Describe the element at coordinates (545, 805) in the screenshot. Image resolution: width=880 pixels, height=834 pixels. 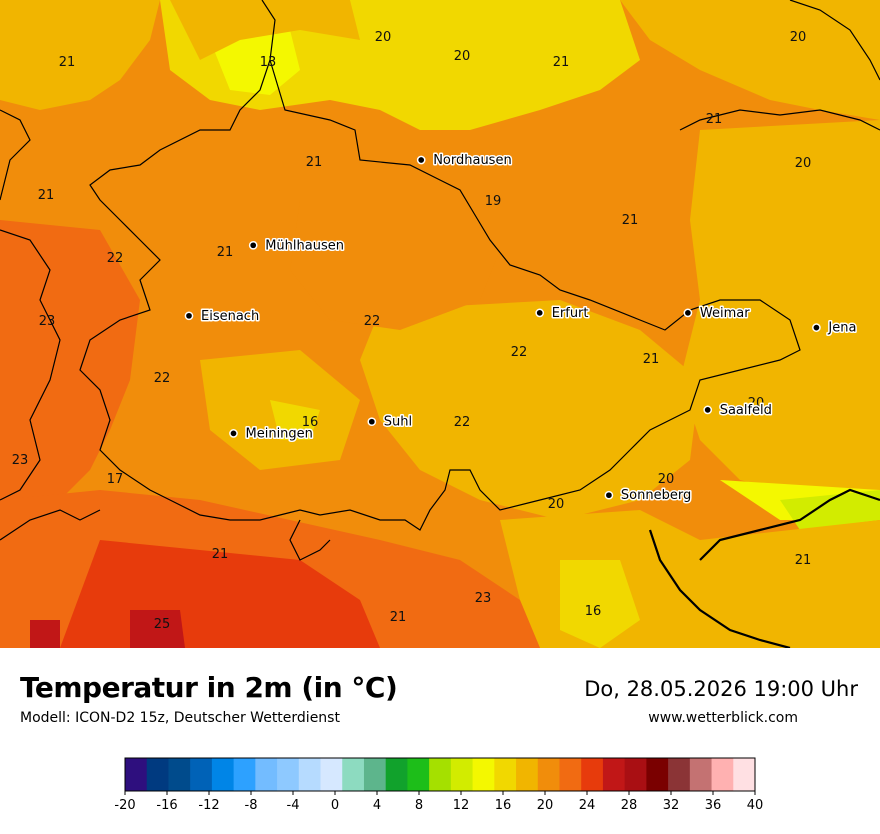
I see `tick-label: 20` at that location.